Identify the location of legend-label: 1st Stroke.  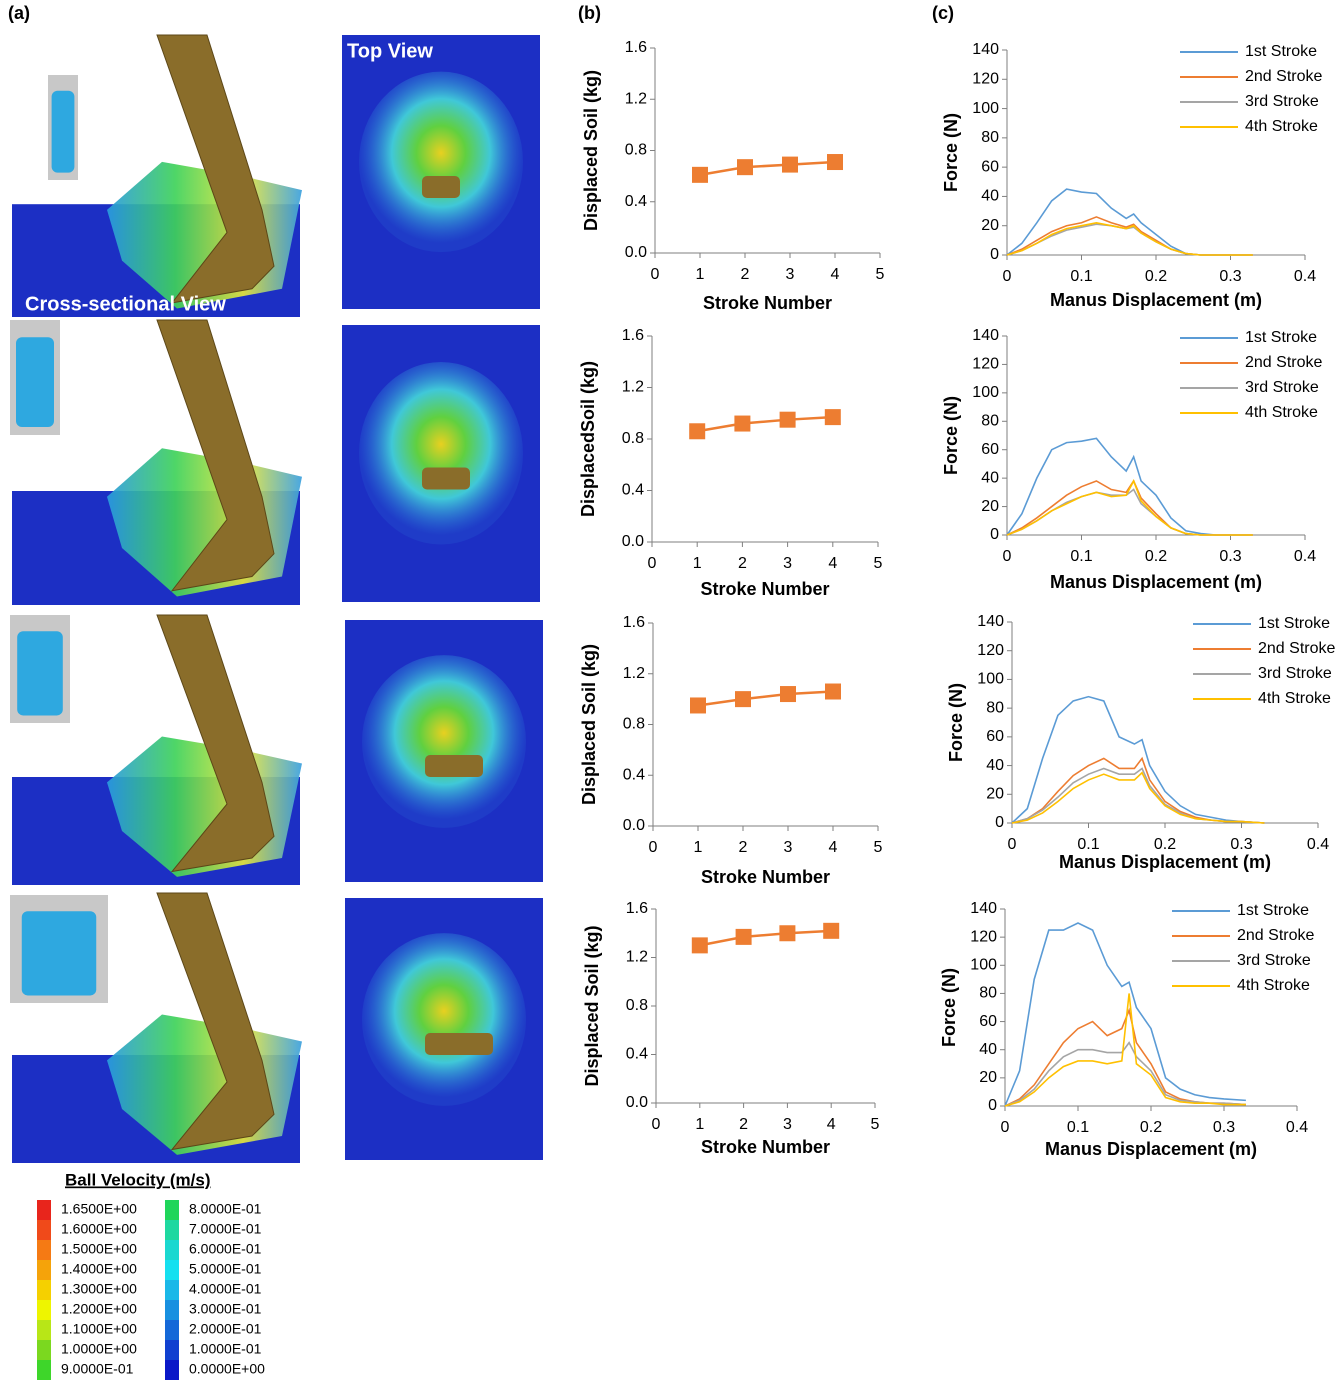
(1281, 337).